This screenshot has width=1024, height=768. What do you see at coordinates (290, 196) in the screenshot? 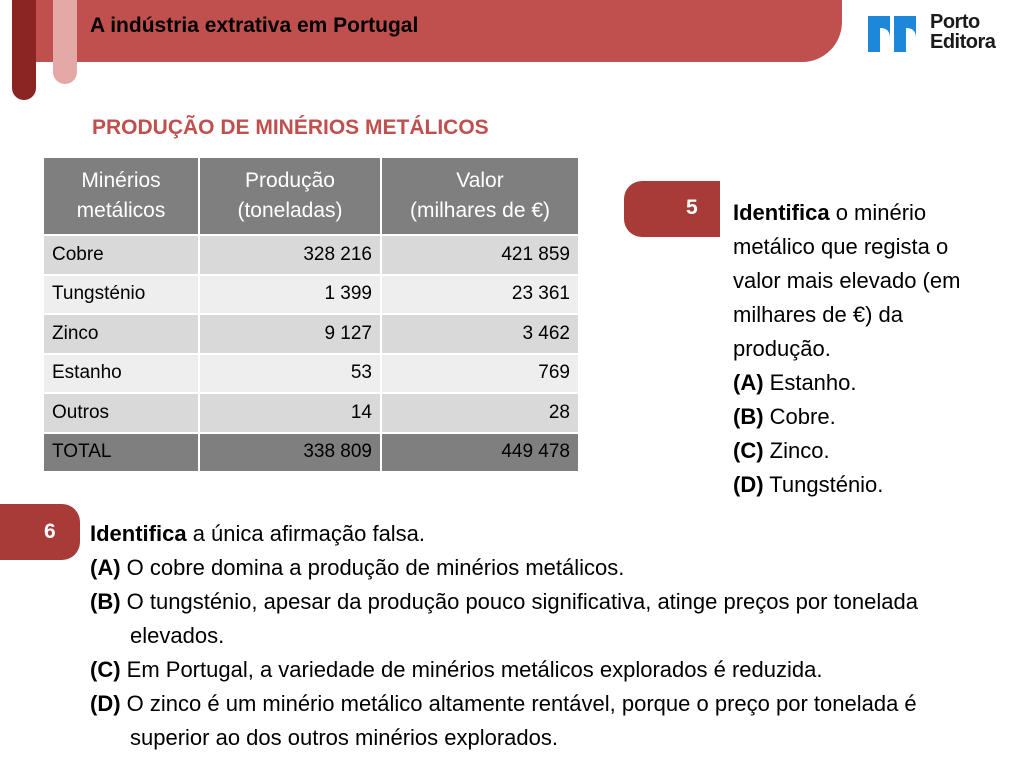
I see `column-header-production: Produção (toneladas)` at bounding box center [290, 196].